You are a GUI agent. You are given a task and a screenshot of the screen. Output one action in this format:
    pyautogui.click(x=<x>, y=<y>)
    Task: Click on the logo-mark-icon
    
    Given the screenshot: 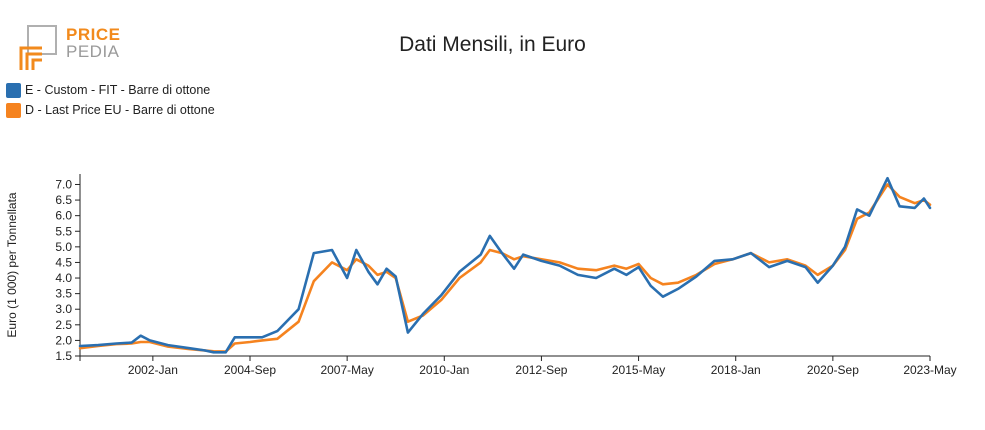 What is the action you would take?
    pyautogui.click(x=38, y=47)
    